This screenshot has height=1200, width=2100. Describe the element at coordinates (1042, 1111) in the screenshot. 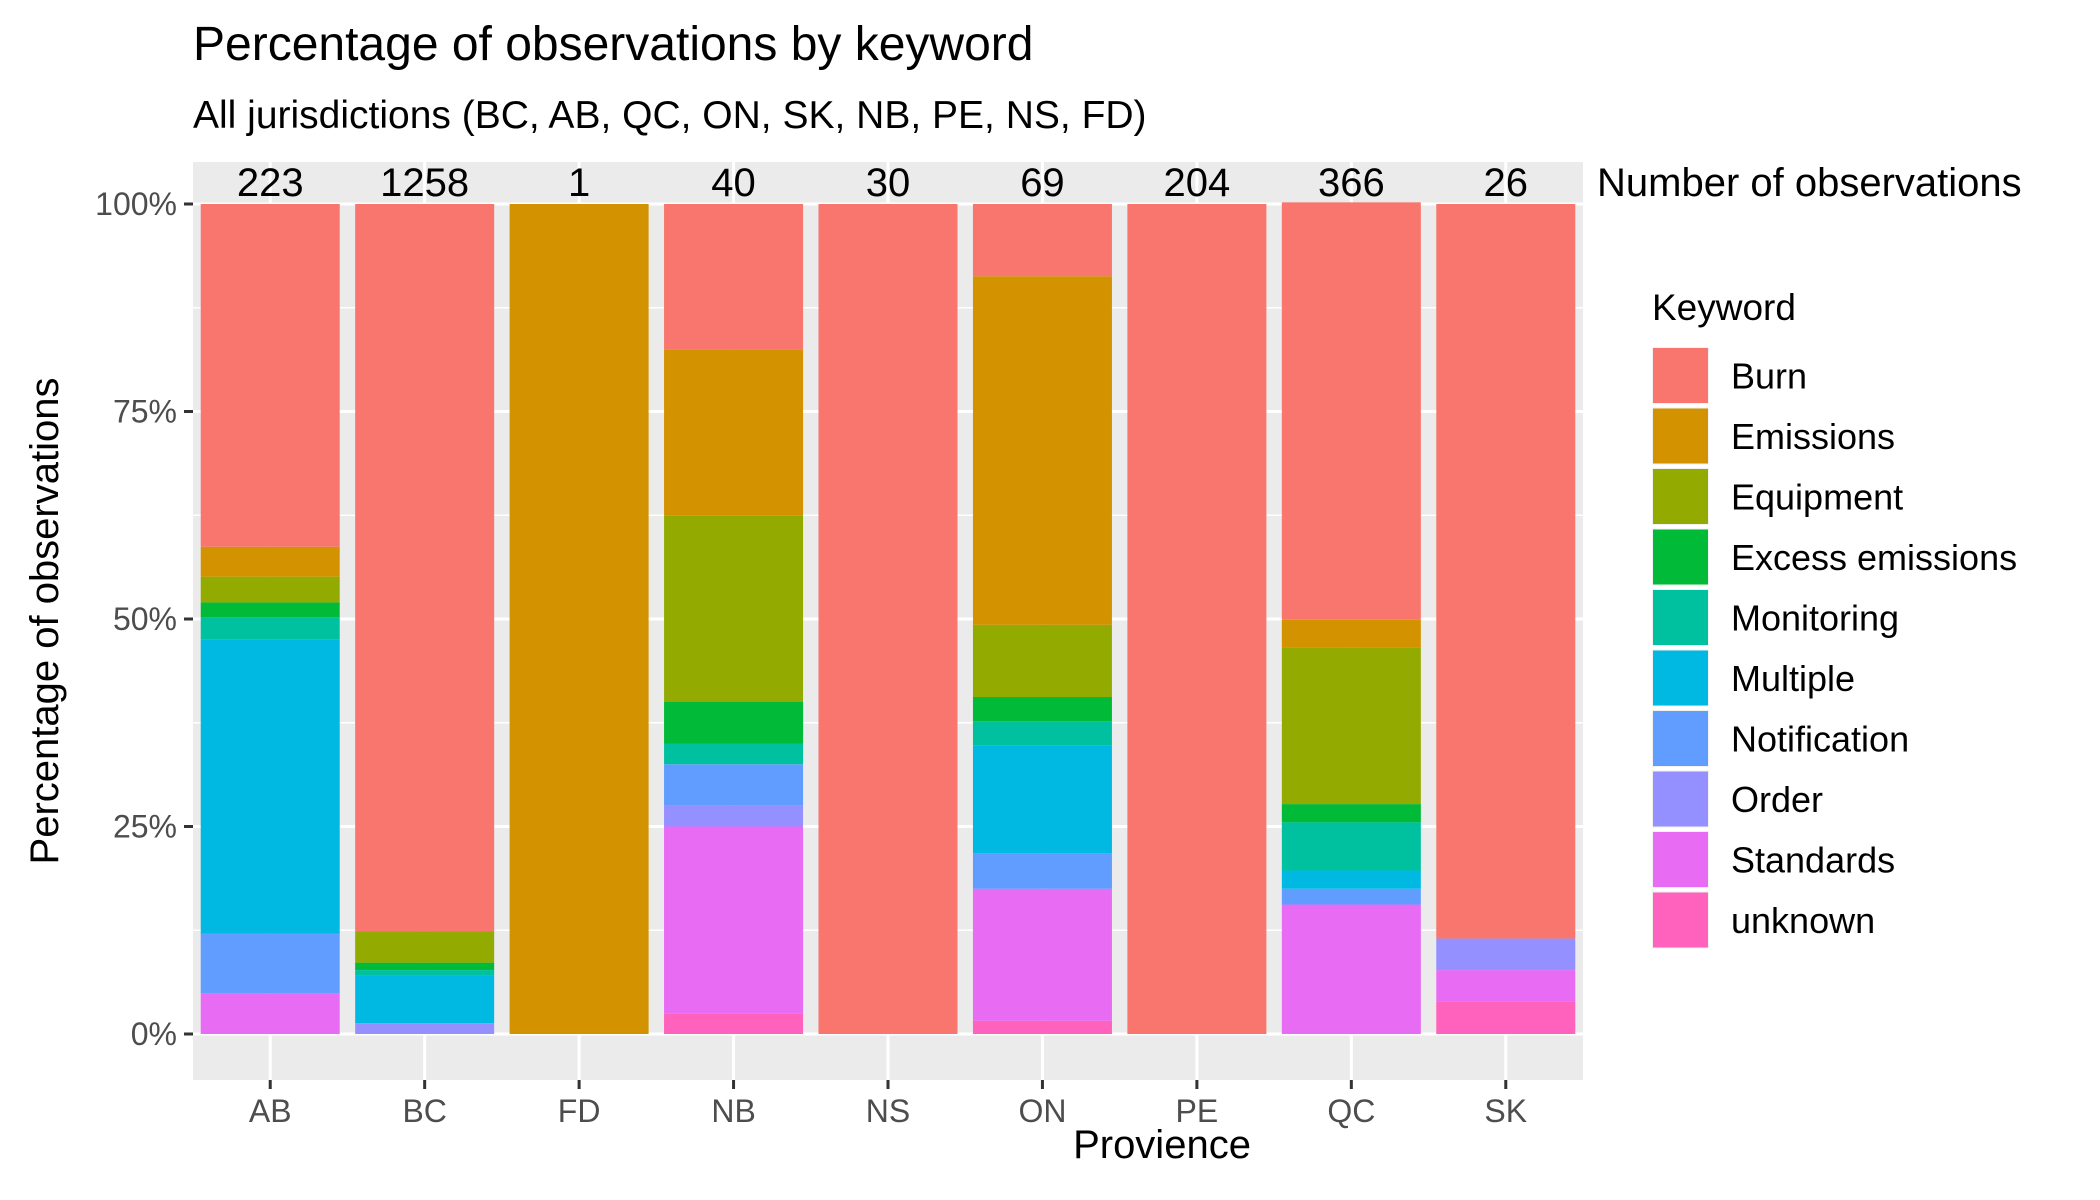

I see `x-tick-label: ON` at that location.